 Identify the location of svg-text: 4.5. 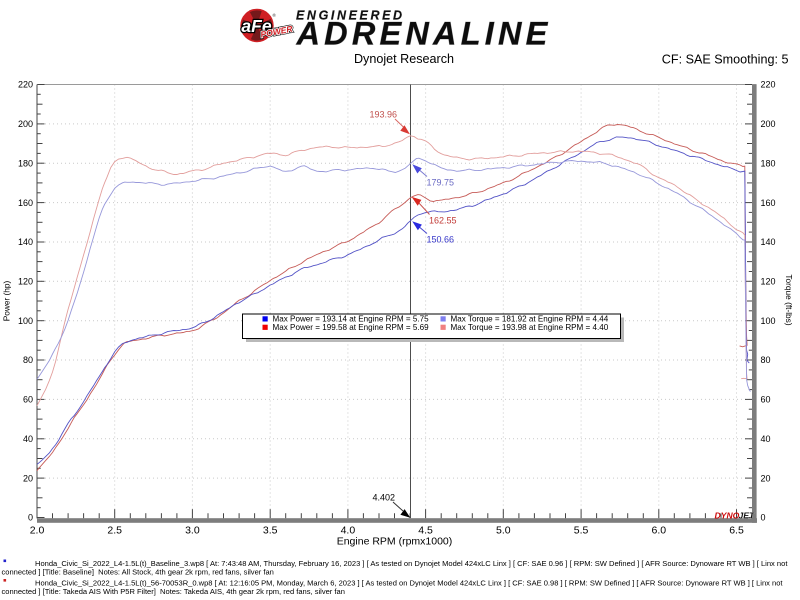
(425, 531).